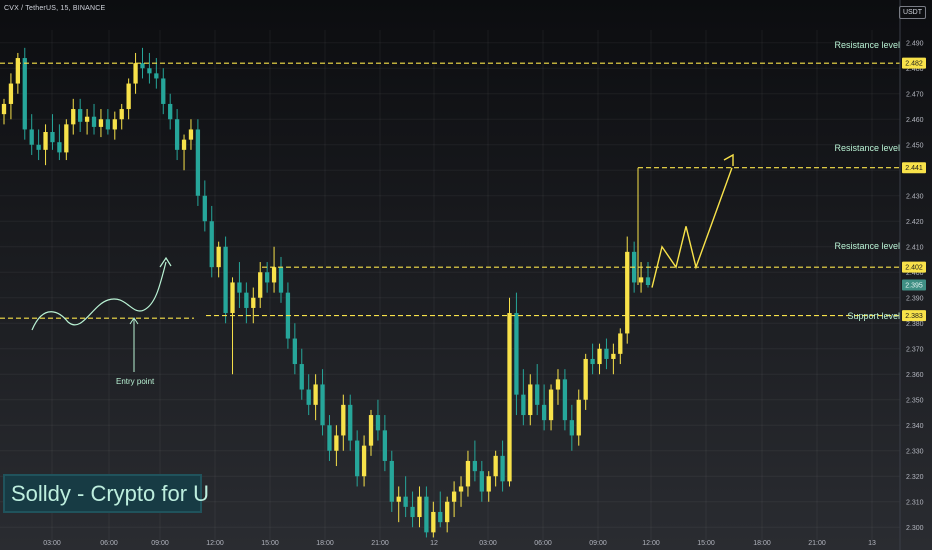 The image size is (932, 550). Describe the element at coordinates (914, 268) in the screenshot. I see `price-badge-text: 2.402` at that location.